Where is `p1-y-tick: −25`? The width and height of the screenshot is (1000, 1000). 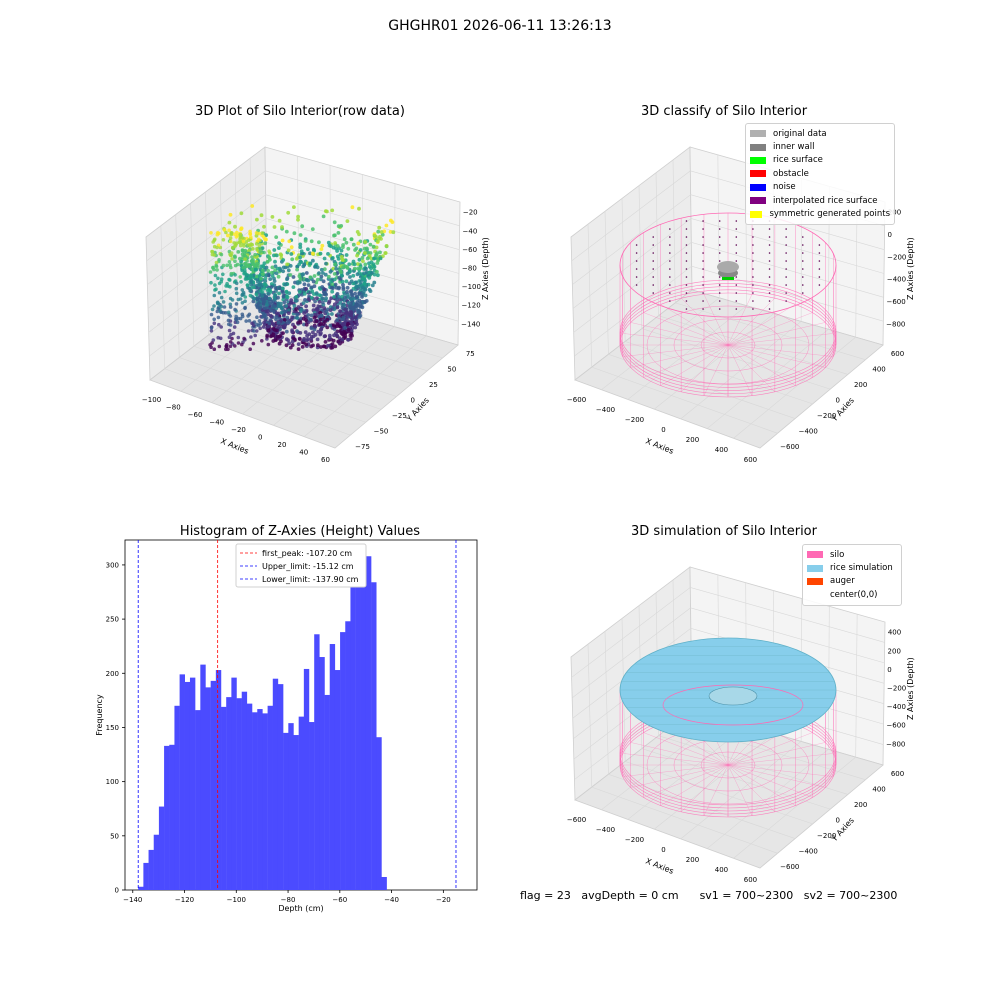
p1-y-tick: −25 is located at coordinates (399, 416).